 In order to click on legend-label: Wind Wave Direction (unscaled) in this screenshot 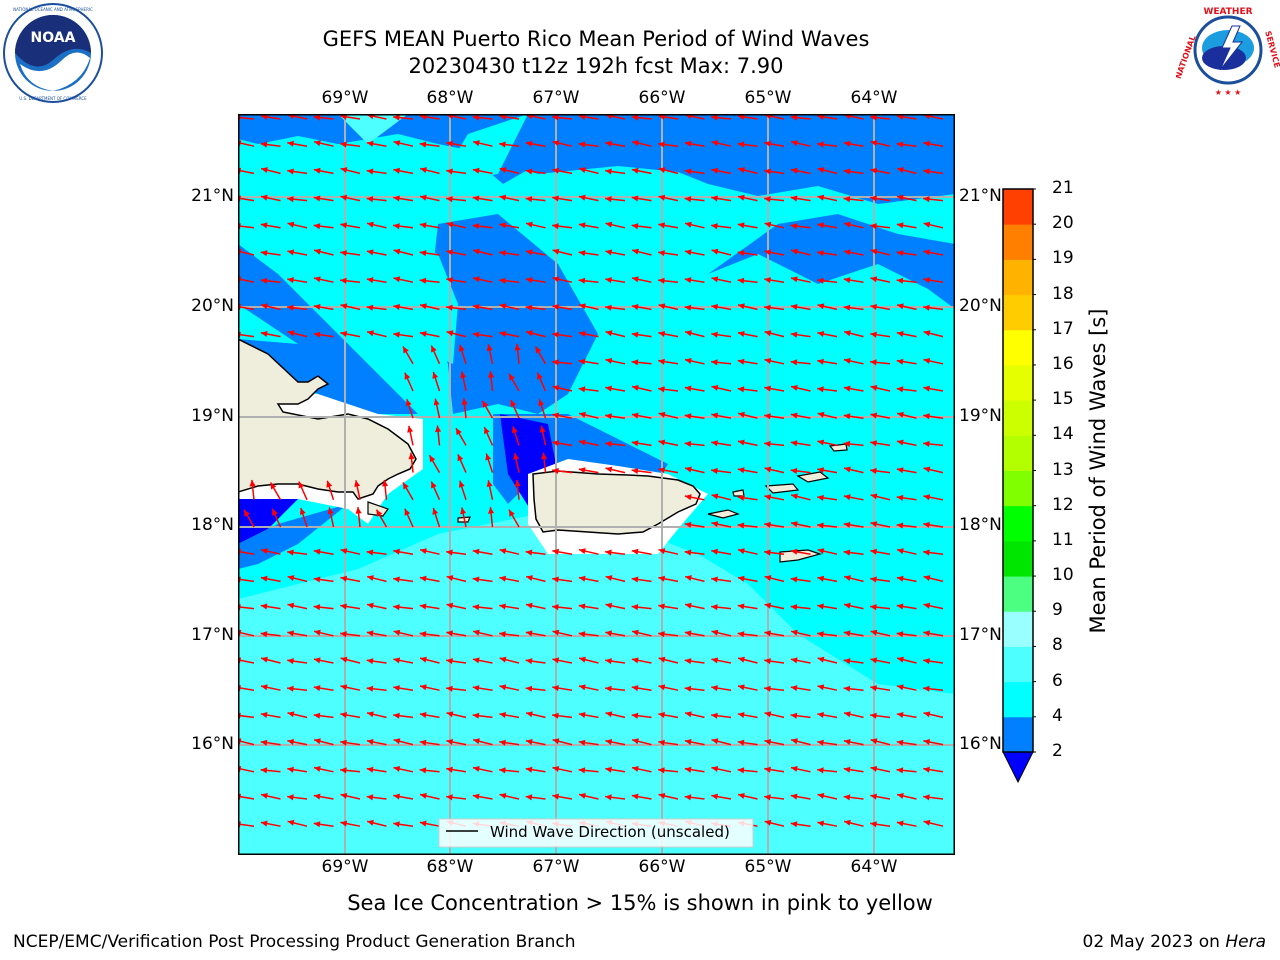, I will do `click(610, 832)`.